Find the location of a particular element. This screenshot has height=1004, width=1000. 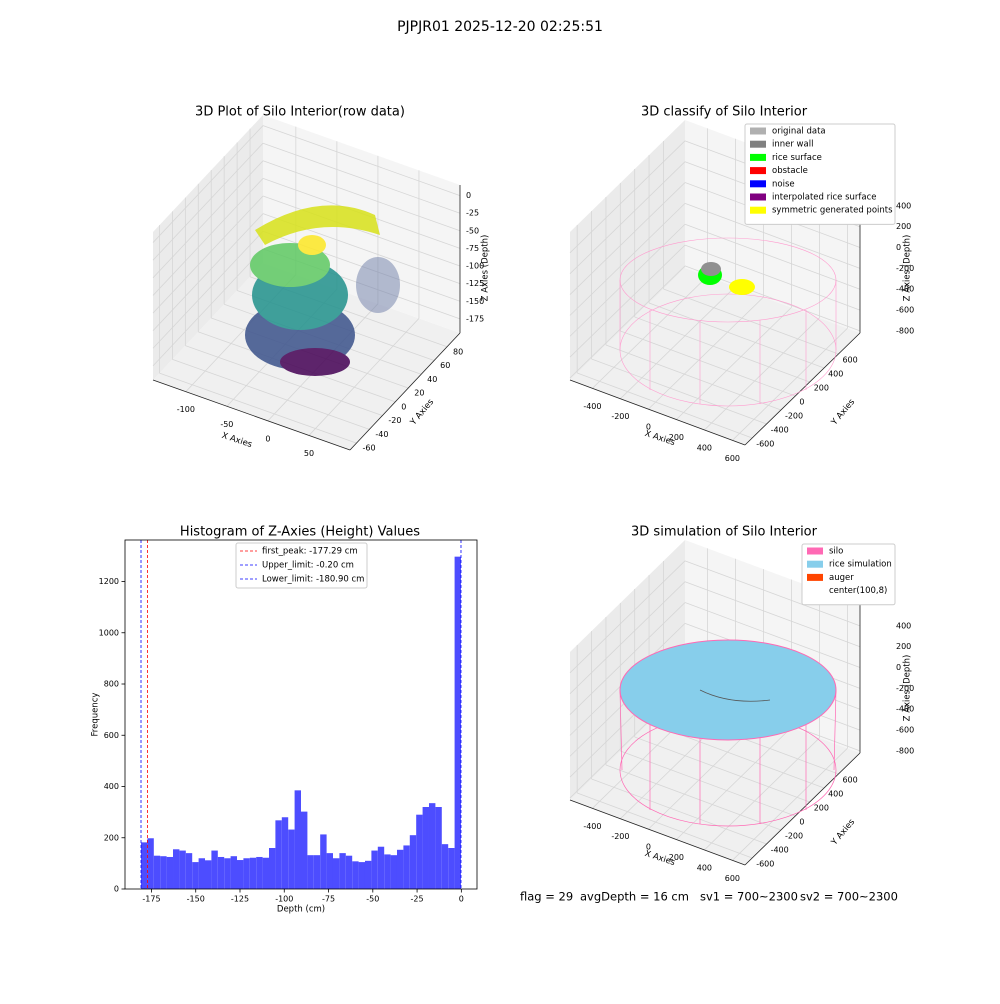

x-tick-label: -100 is located at coordinates (186, 409).